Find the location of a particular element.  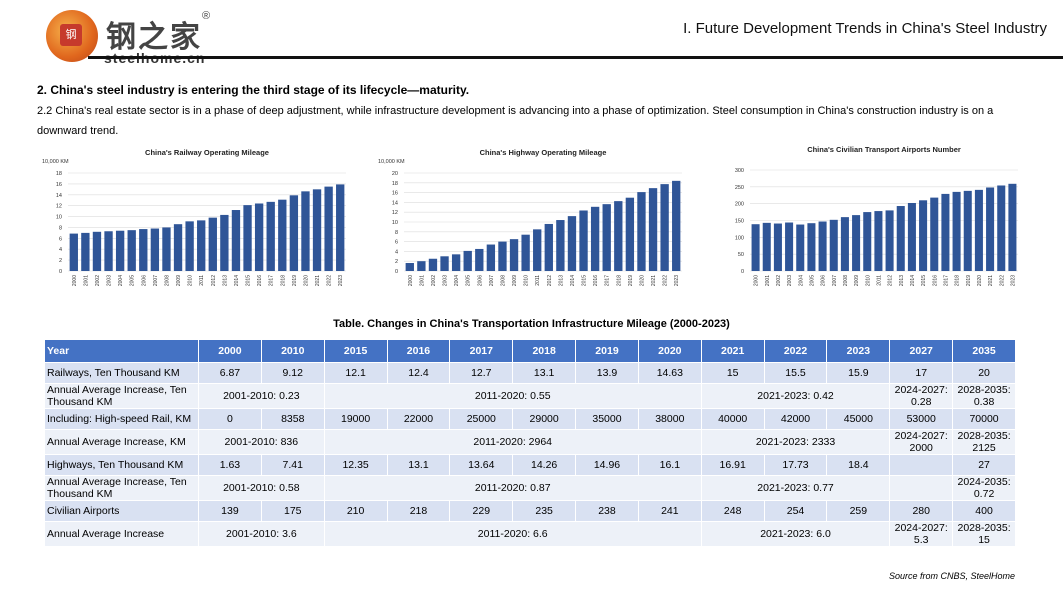

y-tick-label: 300 is located at coordinates (739, 171).